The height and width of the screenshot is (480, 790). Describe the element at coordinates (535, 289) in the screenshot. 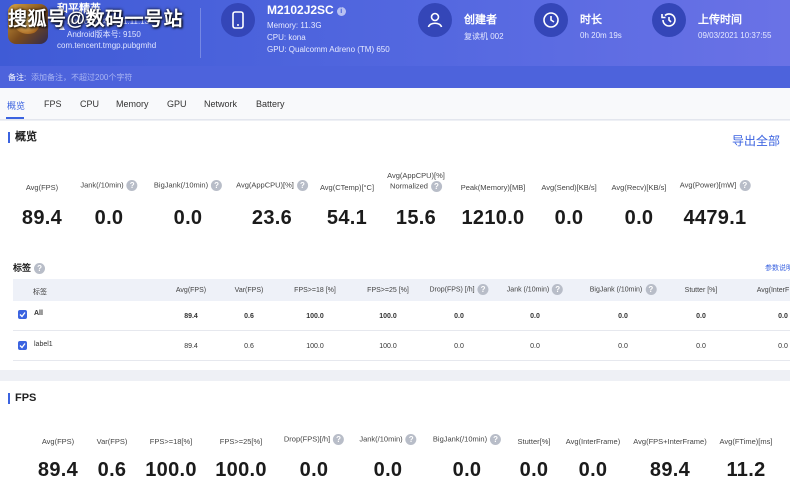

I see `column-header: Jank (/10min)?` at that location.